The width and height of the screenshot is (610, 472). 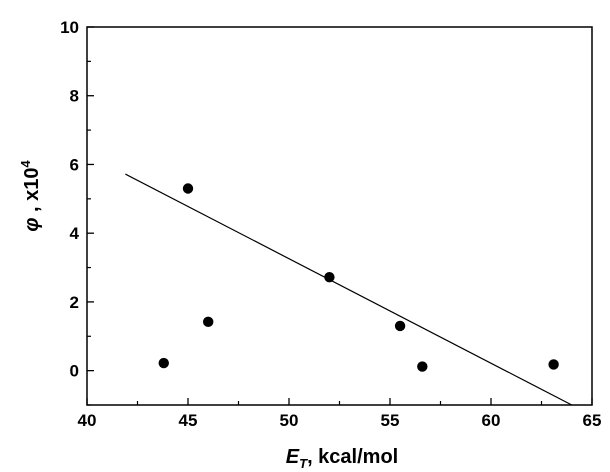 I want to click on y-axis-symbol: φ, so click(x=32, y=225).